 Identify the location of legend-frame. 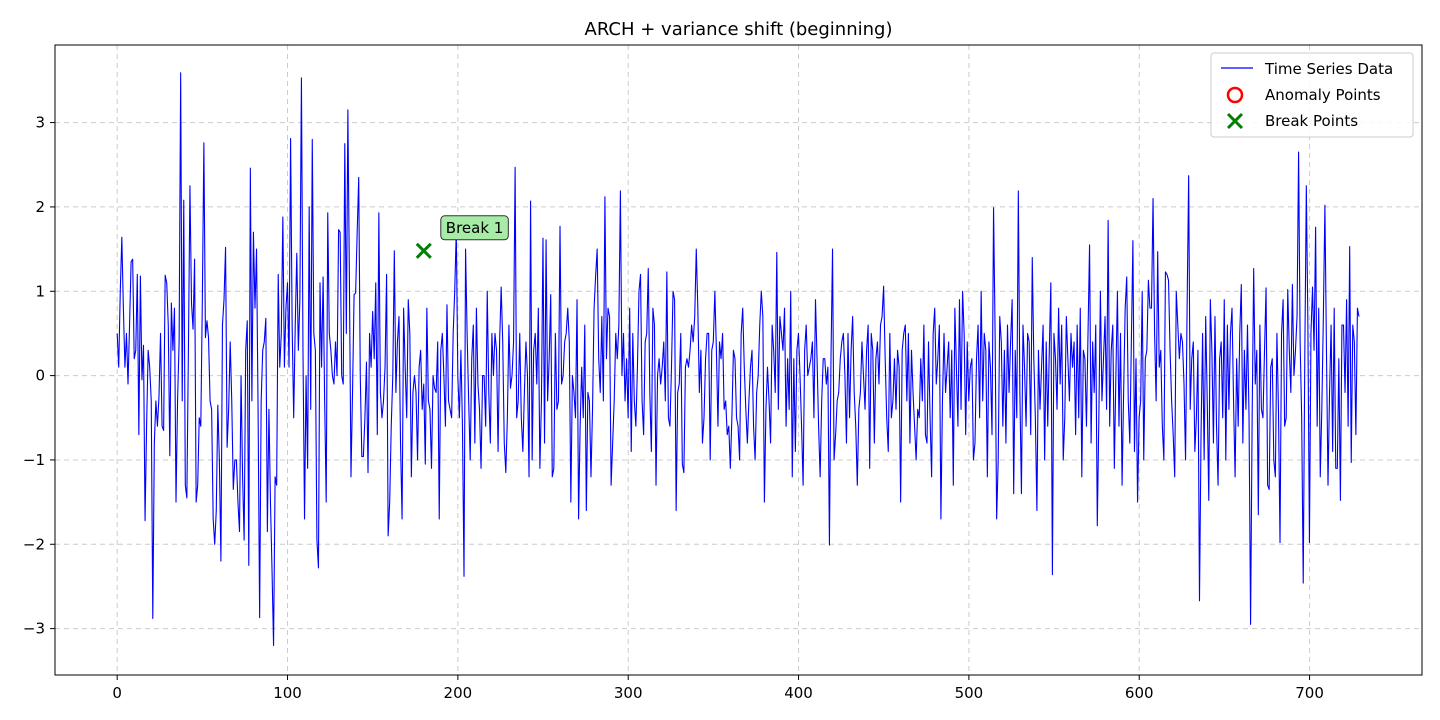
(1312, 95).